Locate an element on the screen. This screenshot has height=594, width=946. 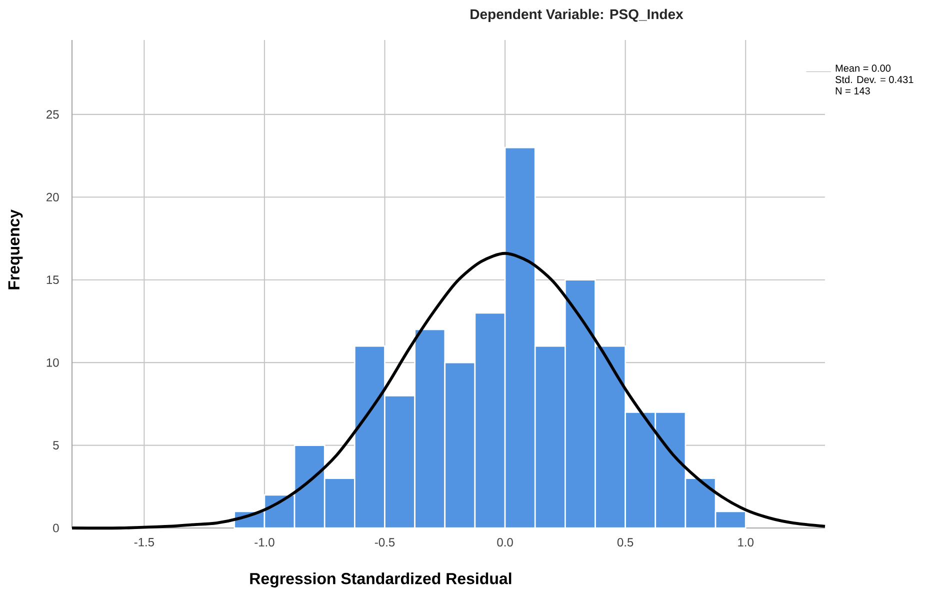
y-axis-title: Frequency is located at coordinates (15, 249).